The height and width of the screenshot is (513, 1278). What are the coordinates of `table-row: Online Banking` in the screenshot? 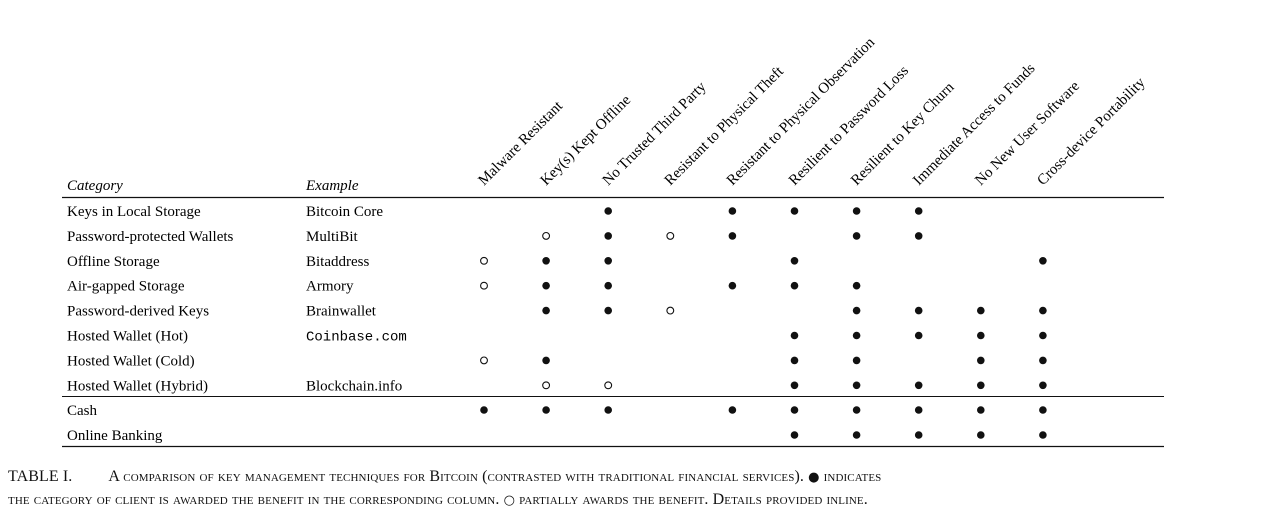 It's located at (557, 436).